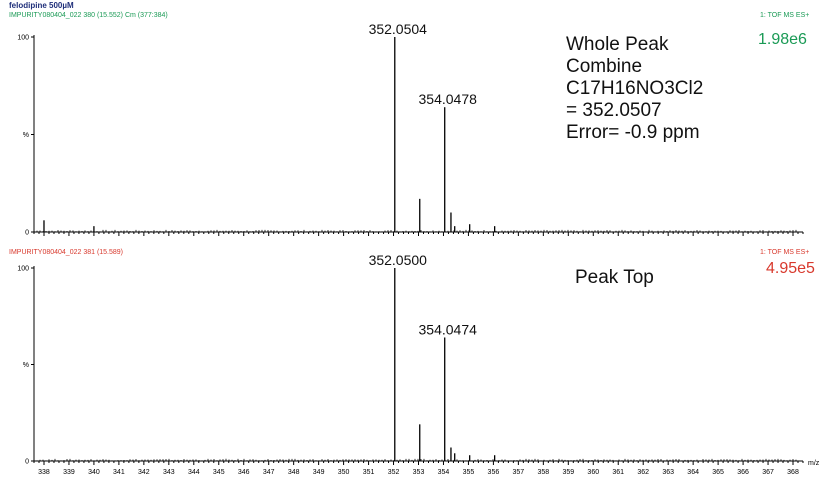  Describe the element at coordinates (144, 472) in the screenshot. I see `x-tick-label: 342` at that location.